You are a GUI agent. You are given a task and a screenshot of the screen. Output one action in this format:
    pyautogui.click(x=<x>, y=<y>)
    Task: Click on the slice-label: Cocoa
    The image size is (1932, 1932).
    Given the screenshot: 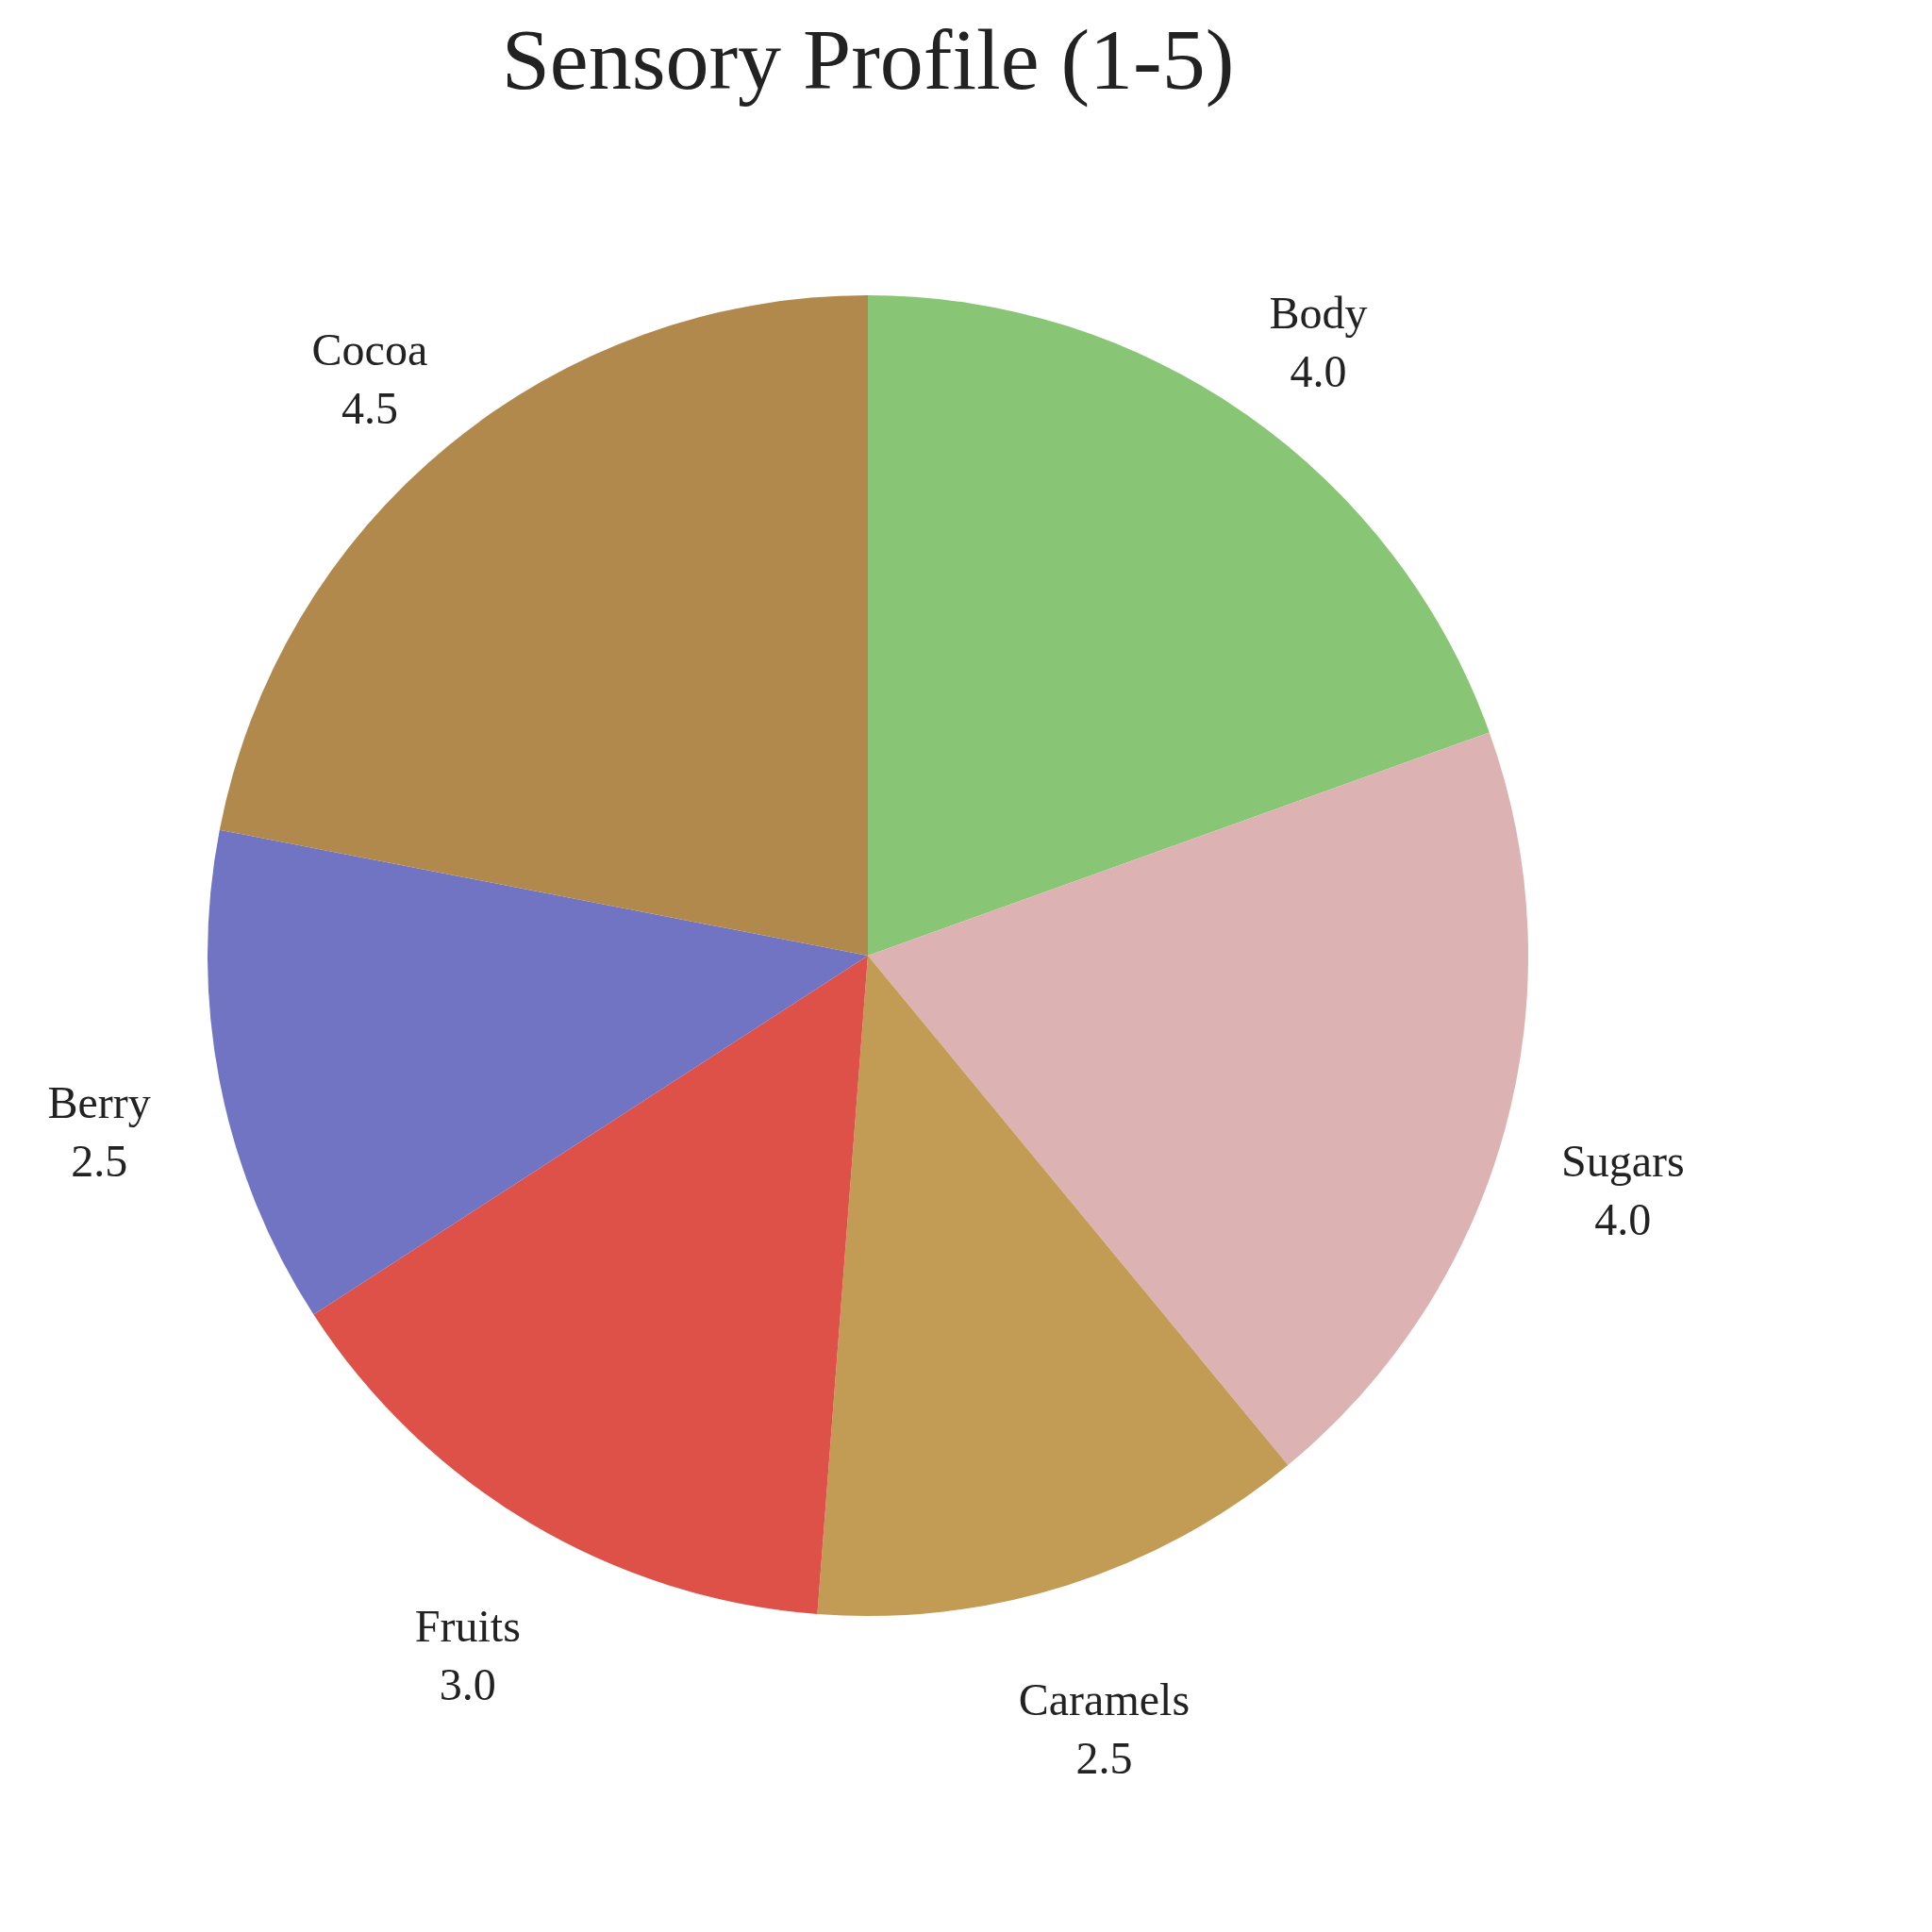 What is the action you would take?
    pyautogui.click(x=369, y=350)
    